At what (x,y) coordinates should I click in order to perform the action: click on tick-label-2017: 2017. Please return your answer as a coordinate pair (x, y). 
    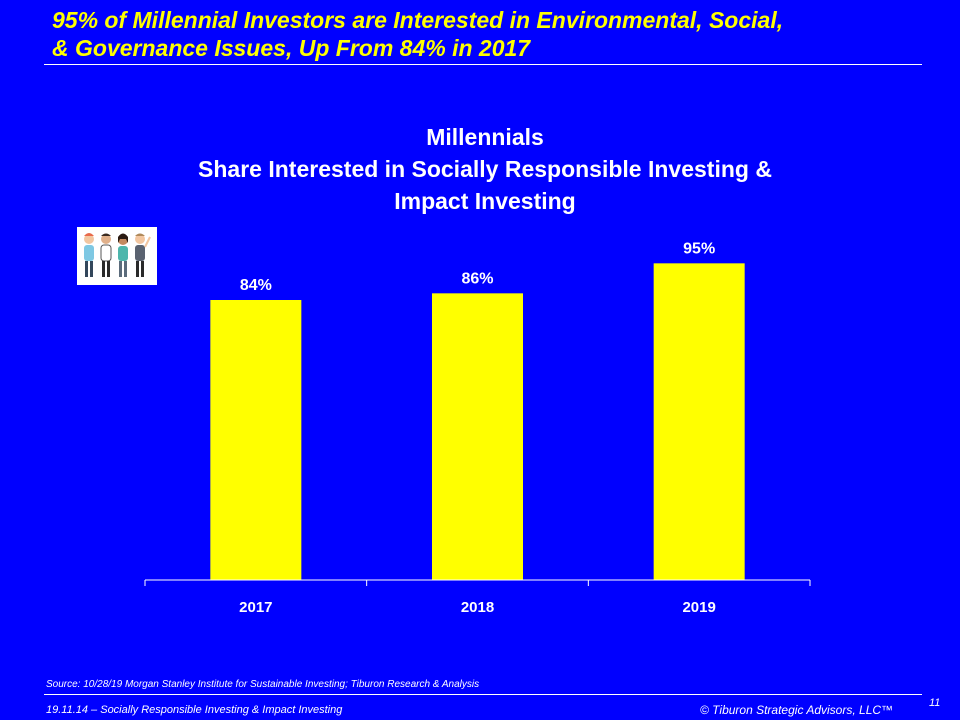
    Looking at the image, I should click on (255, 607).